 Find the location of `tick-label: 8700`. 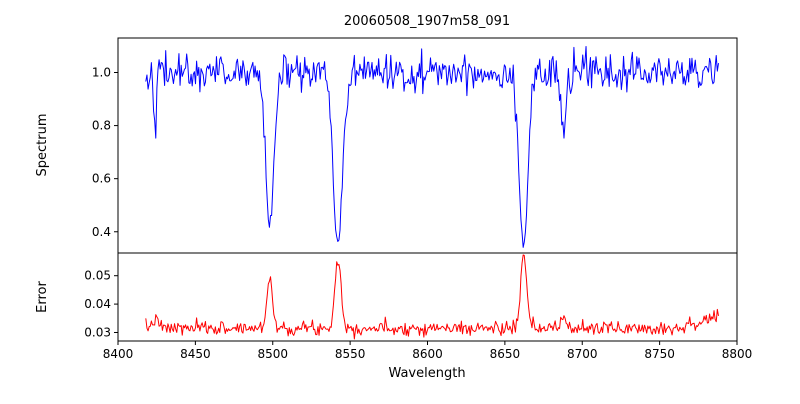

tick-label: 8700 is located at coordinates (582, 354).